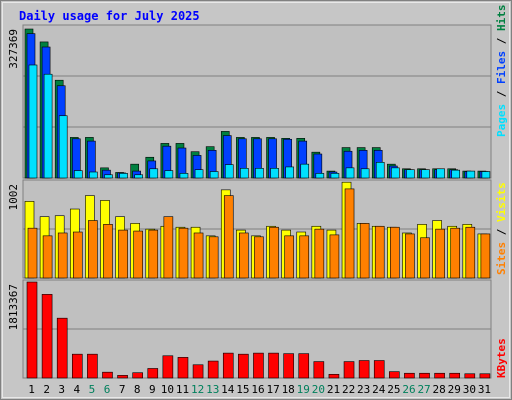  I want to click on x-tick-label-day-13: 13, so click(212, 389).